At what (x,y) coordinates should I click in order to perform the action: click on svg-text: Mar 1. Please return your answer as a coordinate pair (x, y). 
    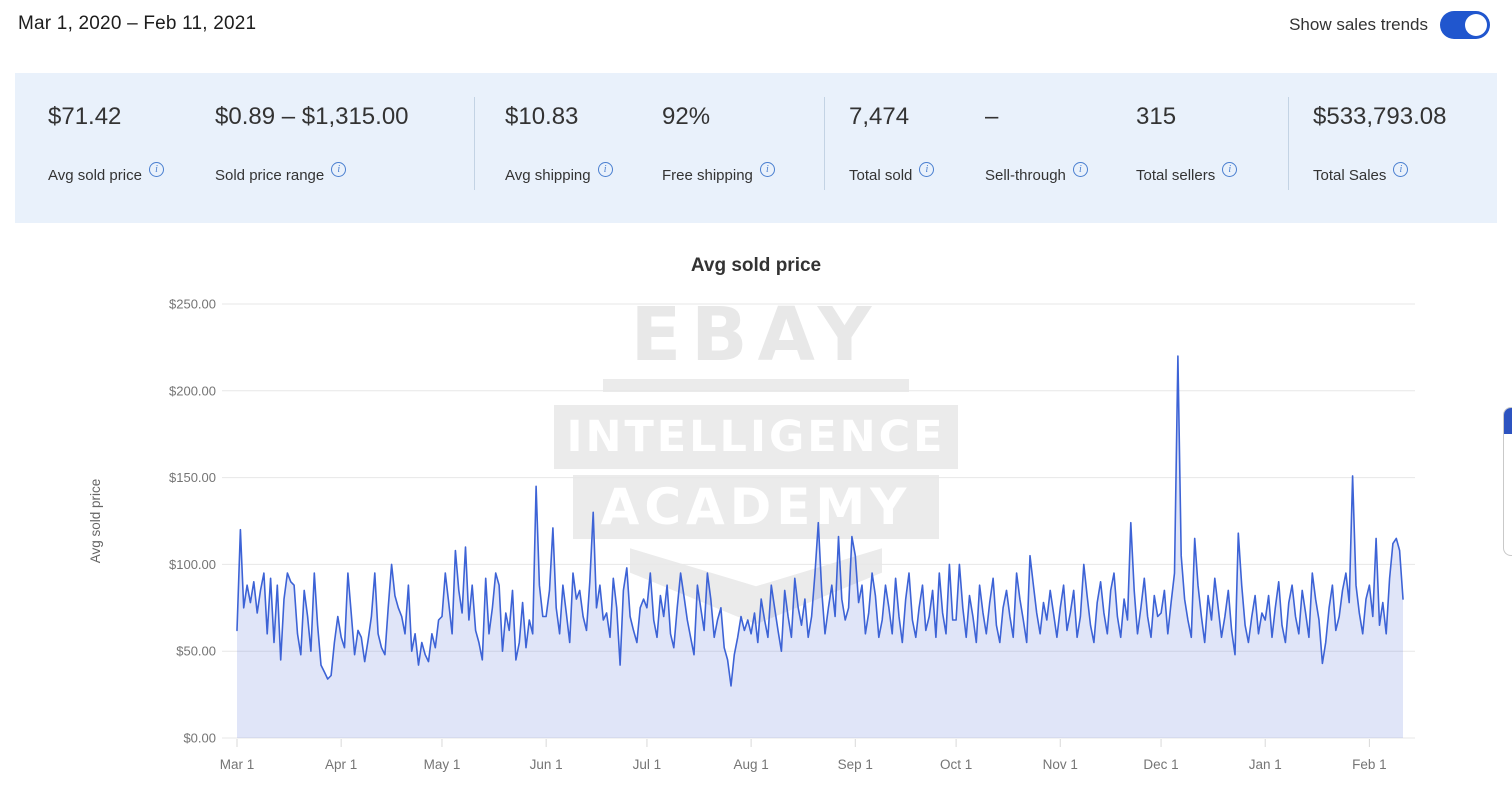
    Looking at the image, I should click on (237, 764).